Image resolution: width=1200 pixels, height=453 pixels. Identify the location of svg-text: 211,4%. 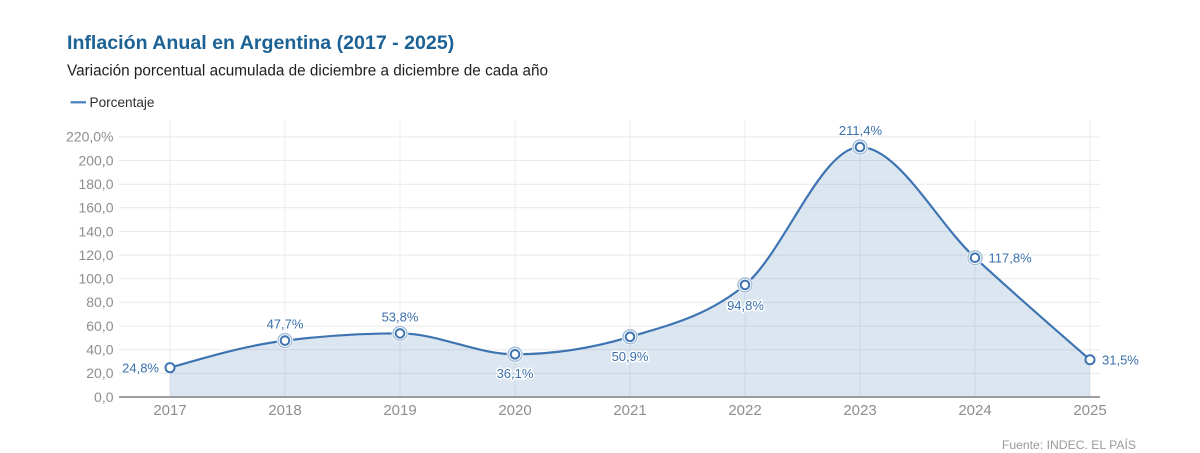
(861, 130).